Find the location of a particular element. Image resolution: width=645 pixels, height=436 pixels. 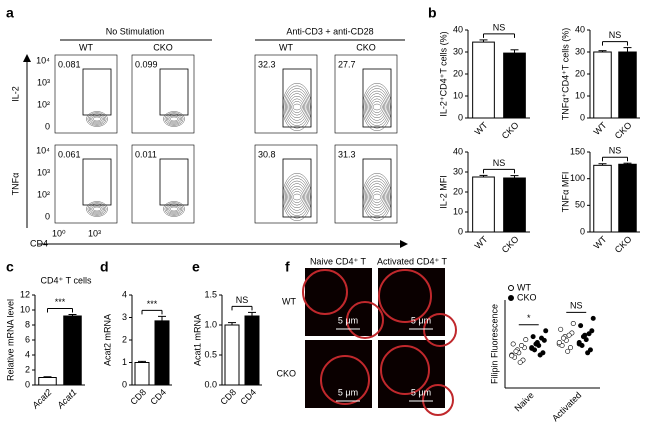

y-axis-label: Relative mRNA level is located at coordinates (10, 340).